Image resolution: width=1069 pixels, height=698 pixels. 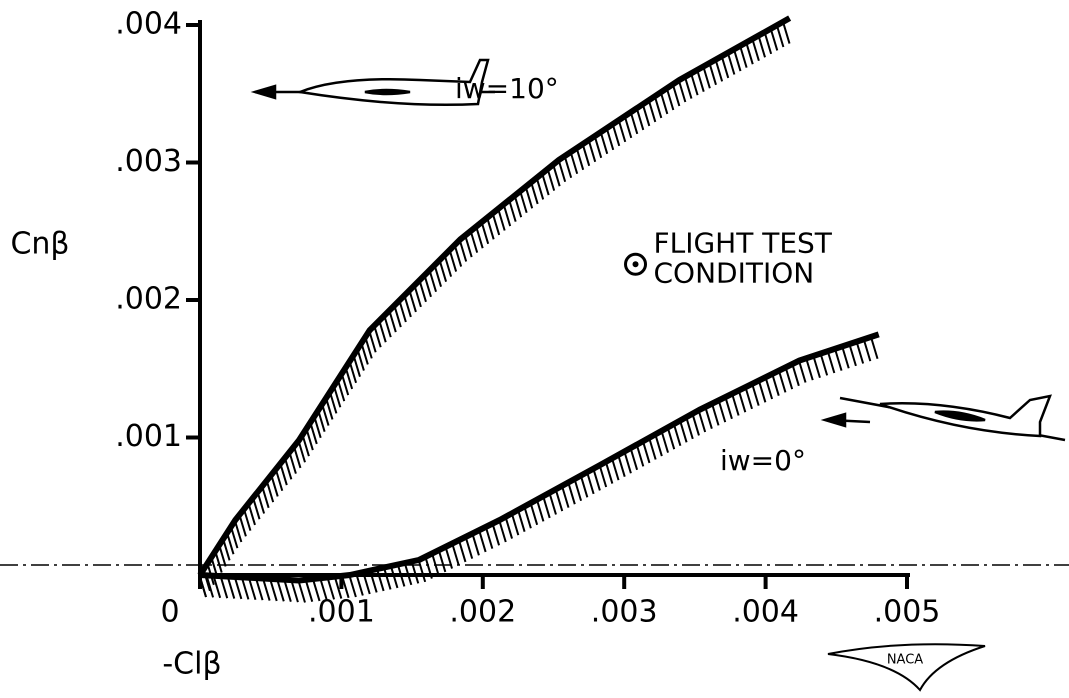 What do you see at coordinates (148, 161) in the screenshot?
I see `y-tick-label: .003` at bounding box center [148, 161].